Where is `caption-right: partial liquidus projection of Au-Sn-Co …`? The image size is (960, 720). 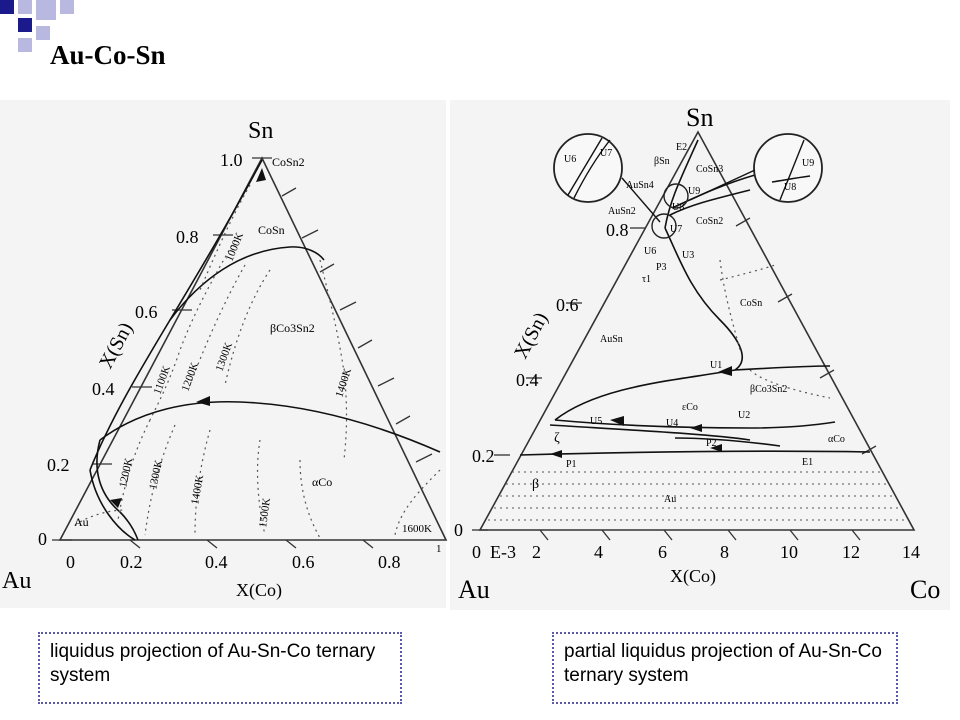 caption-right: partial liquidus projection of Au-Sn-Co … is located at coordinates (725, 668).